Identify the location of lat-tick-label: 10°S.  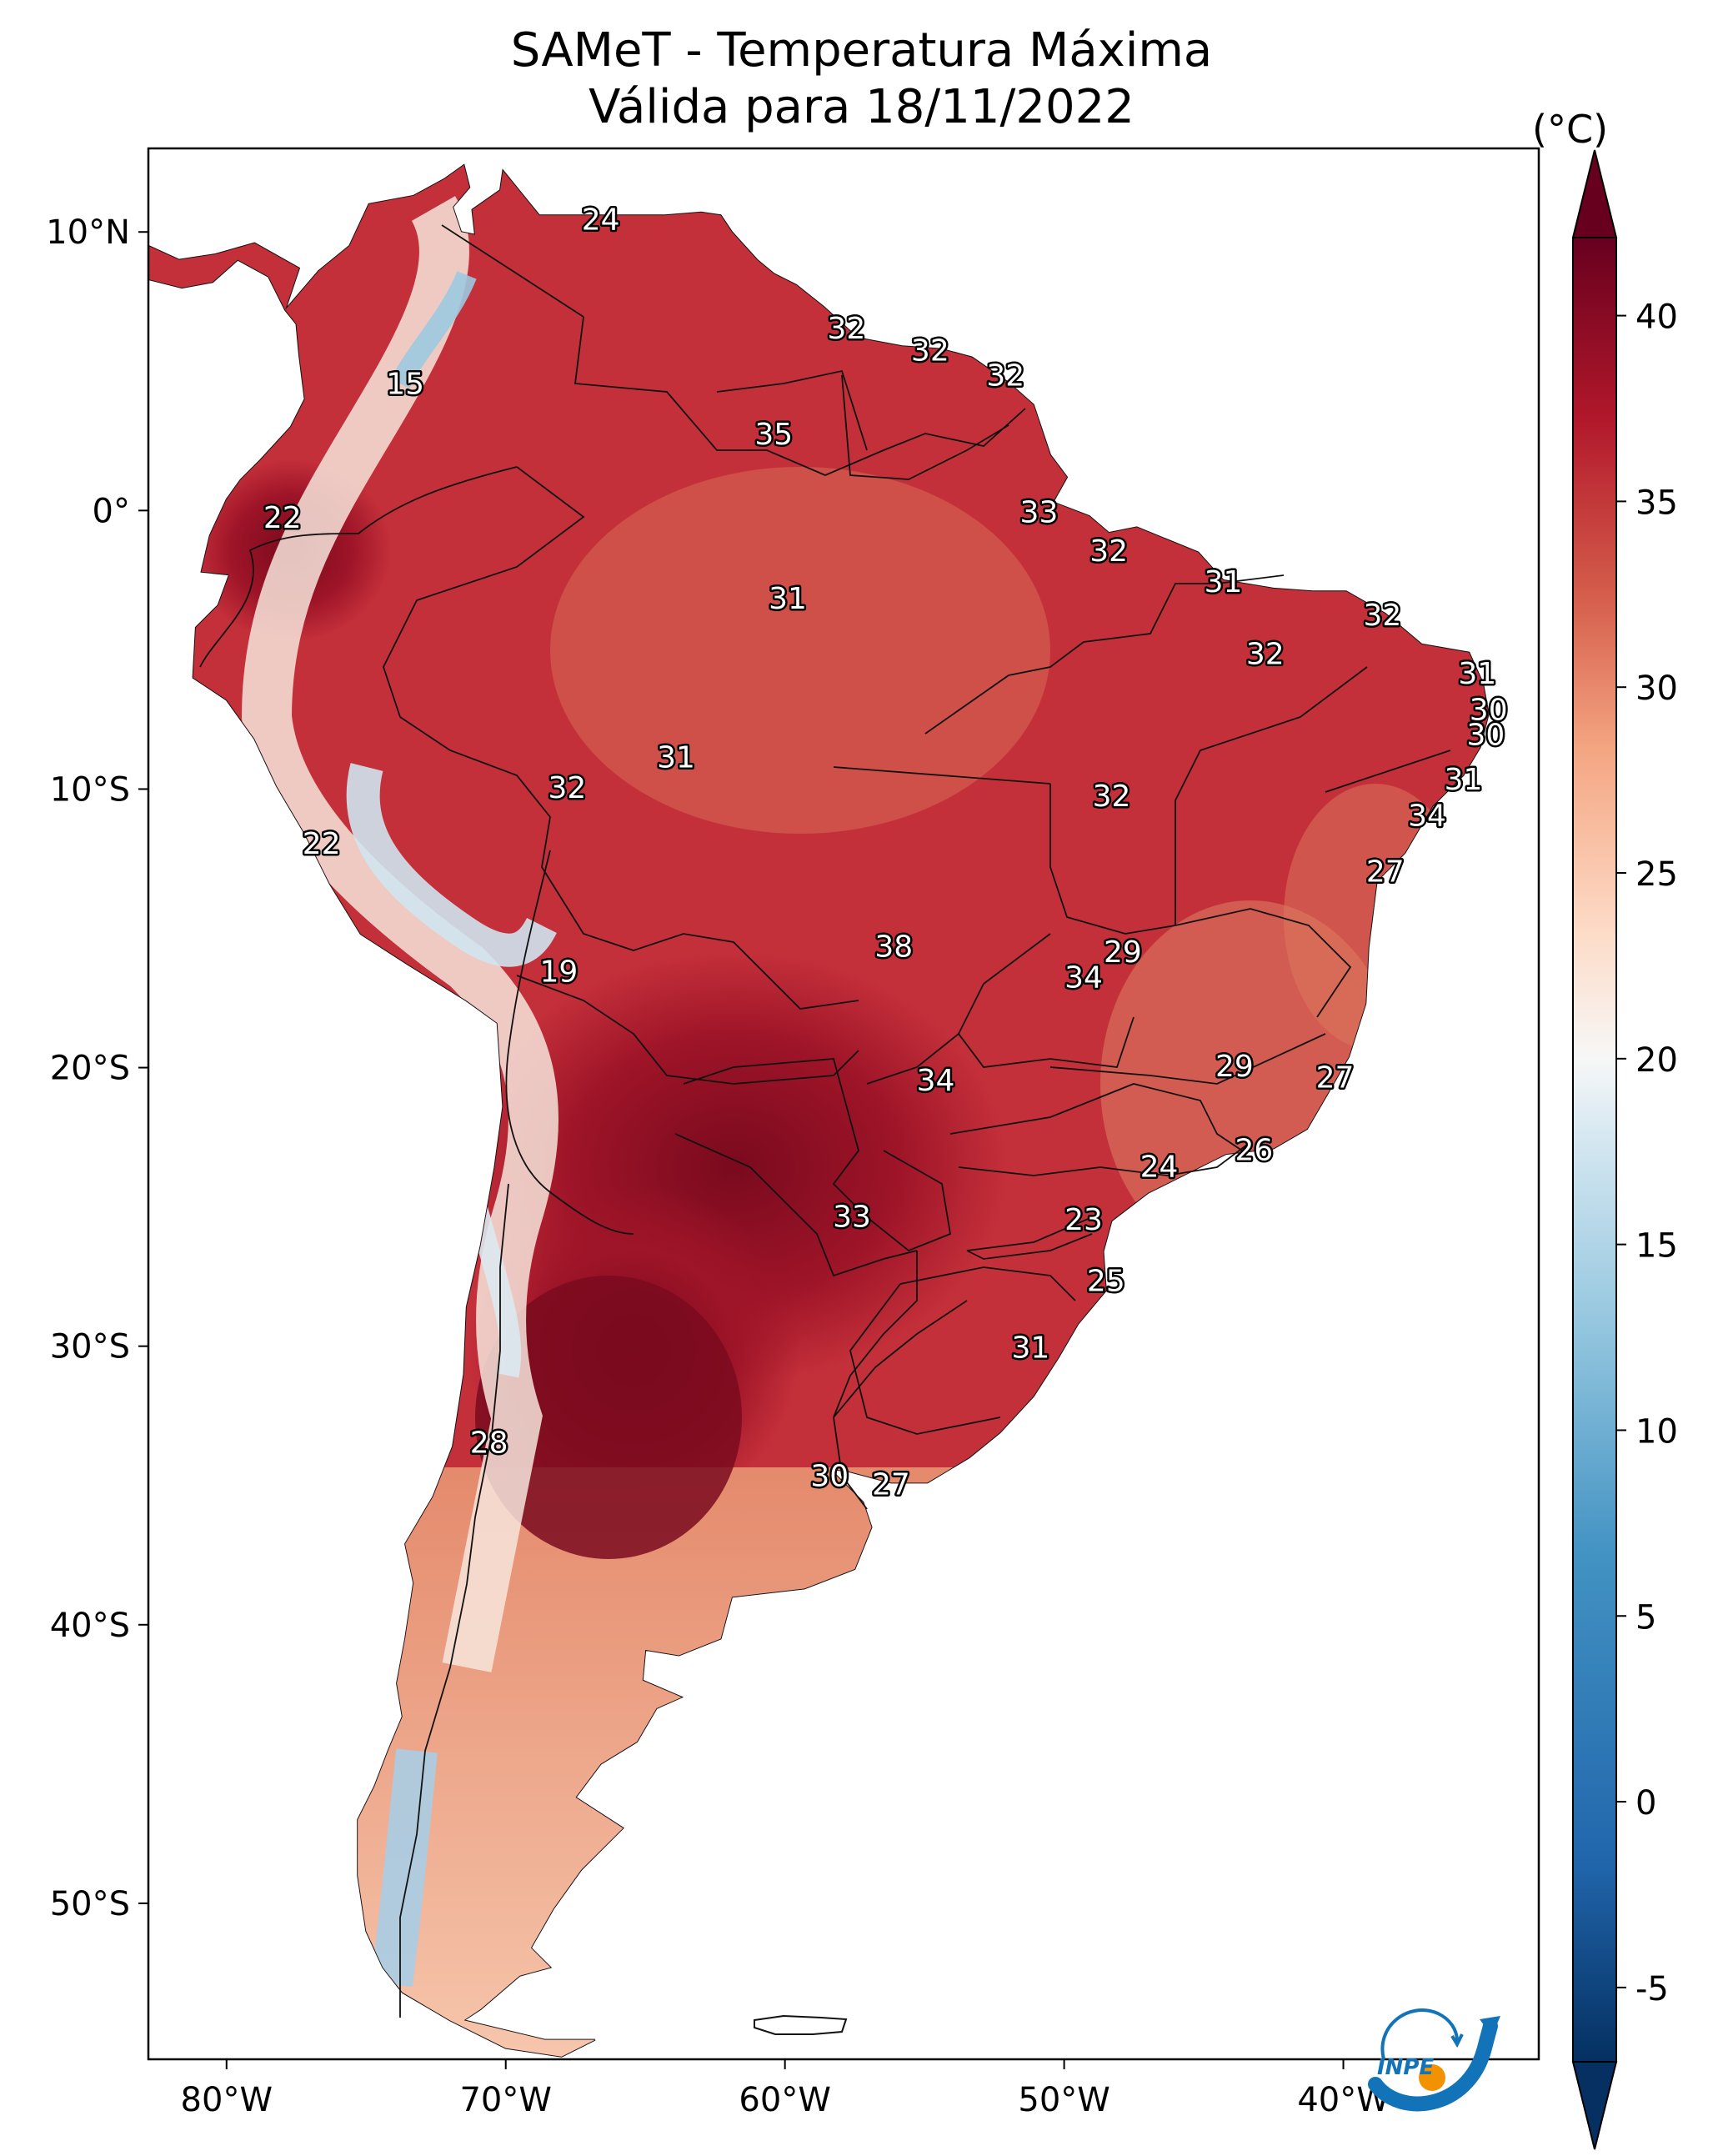
(90, 789).